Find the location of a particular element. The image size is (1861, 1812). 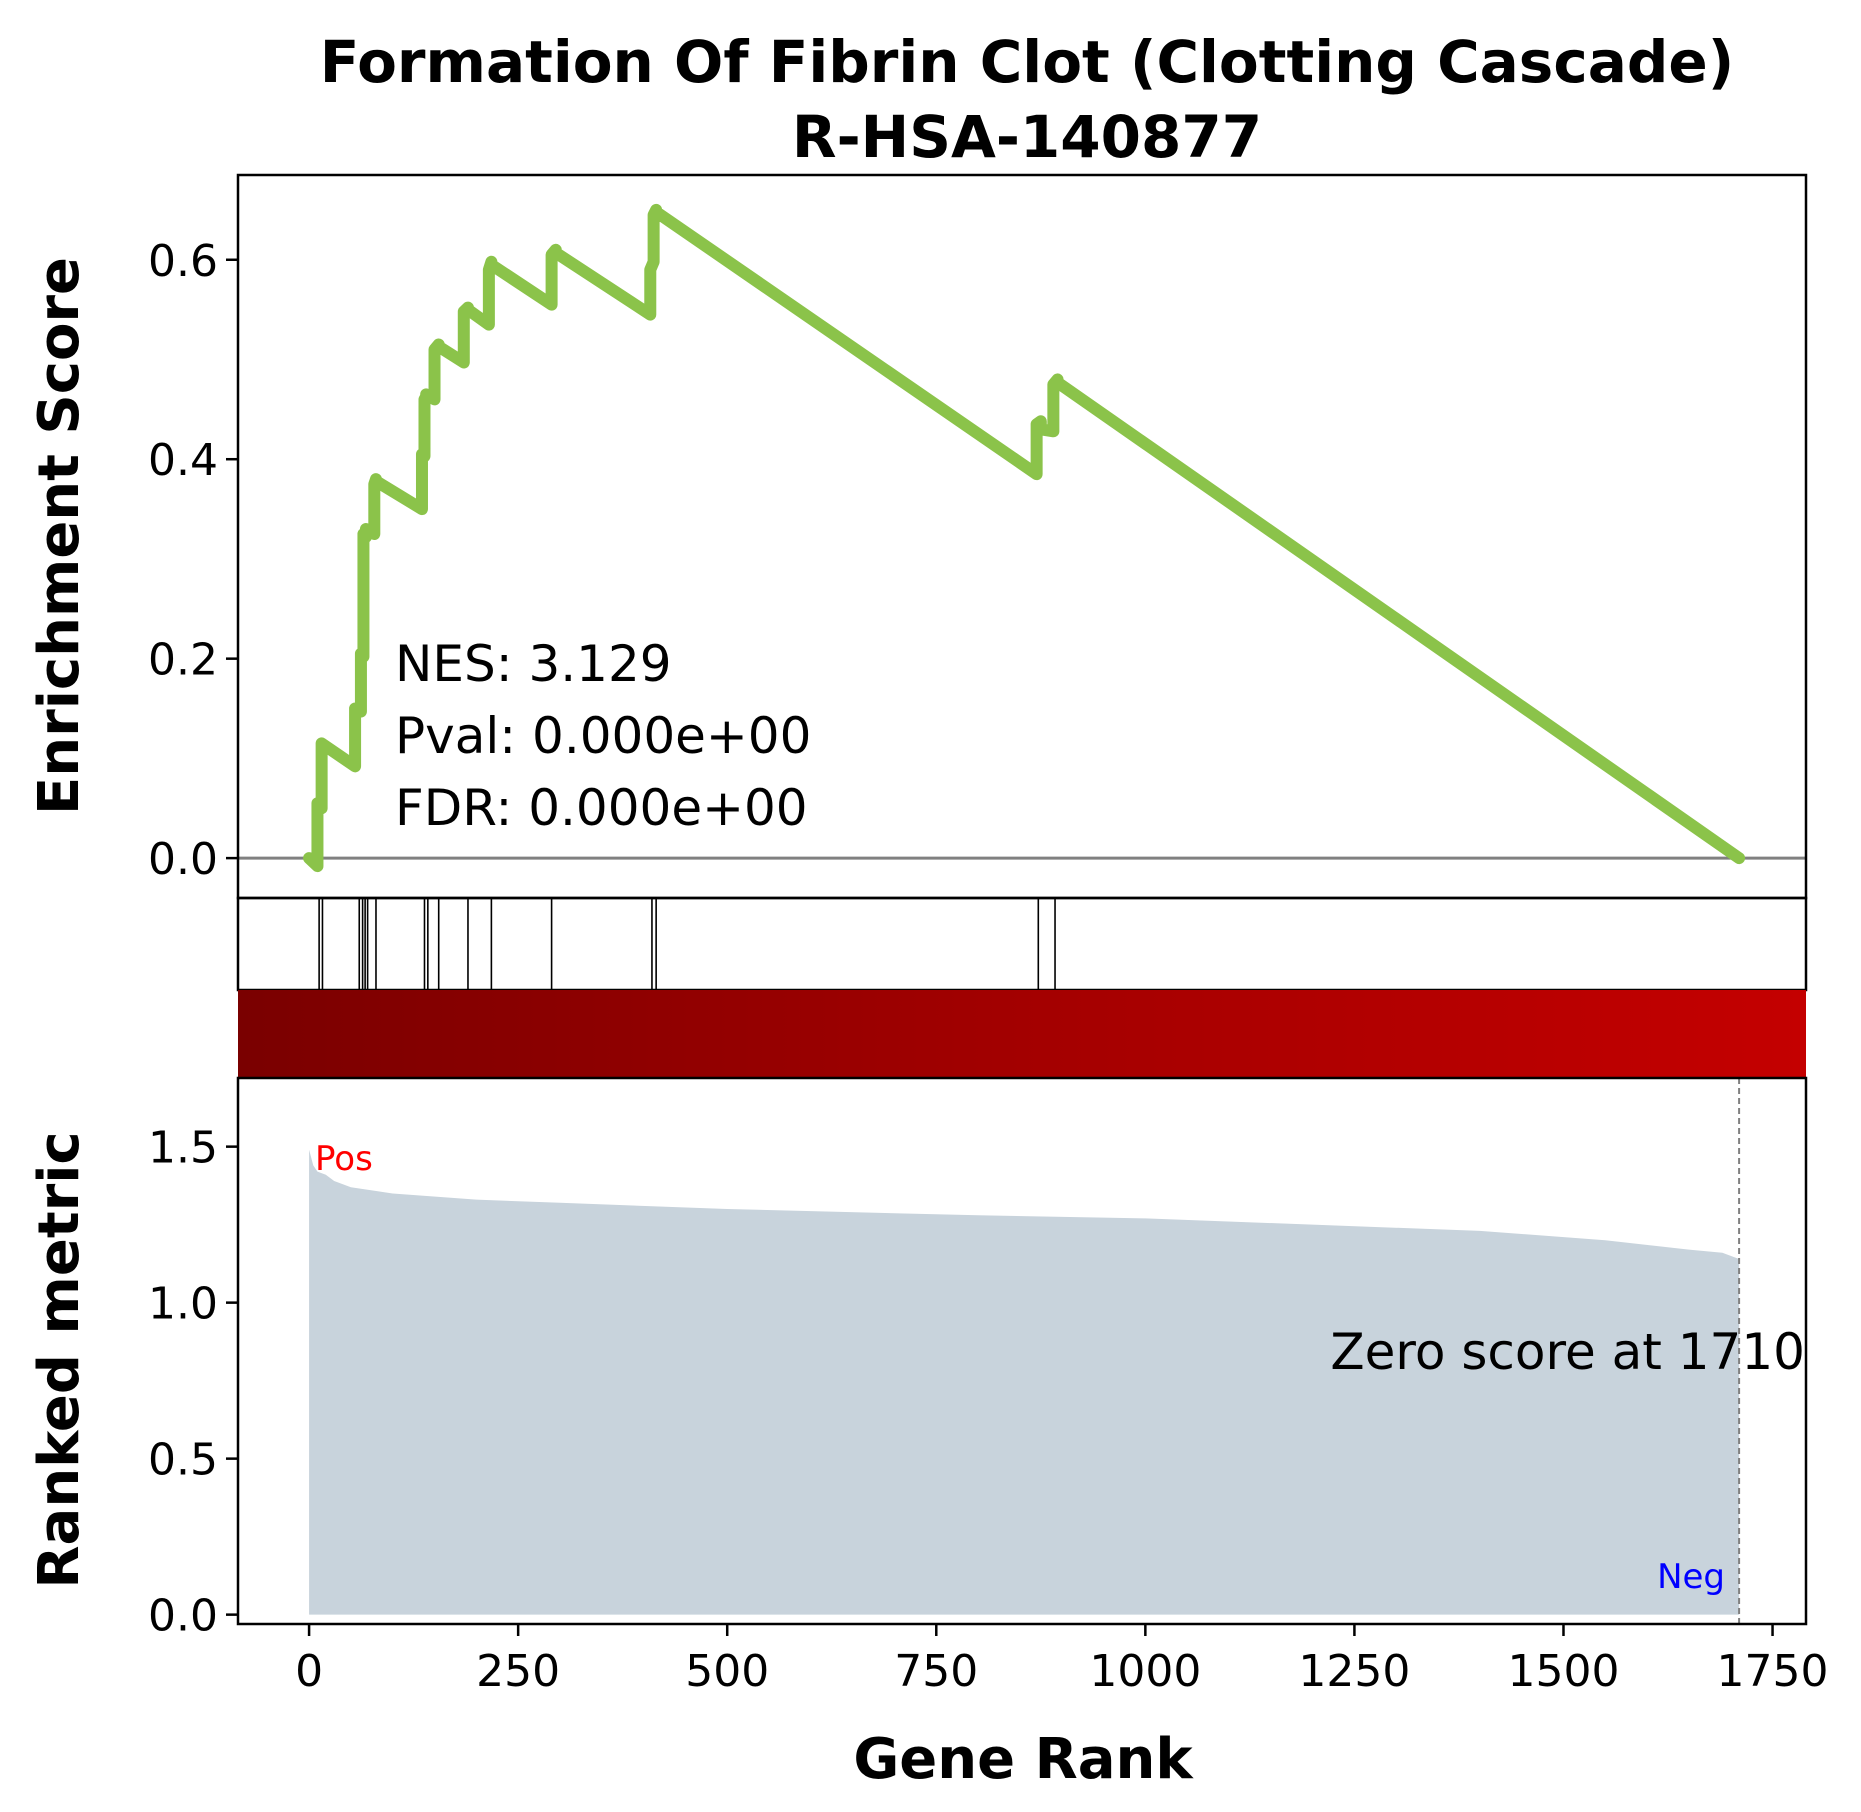

y-axis-label-enrichment: Enrichment Score is located at coordinates (59, 536).